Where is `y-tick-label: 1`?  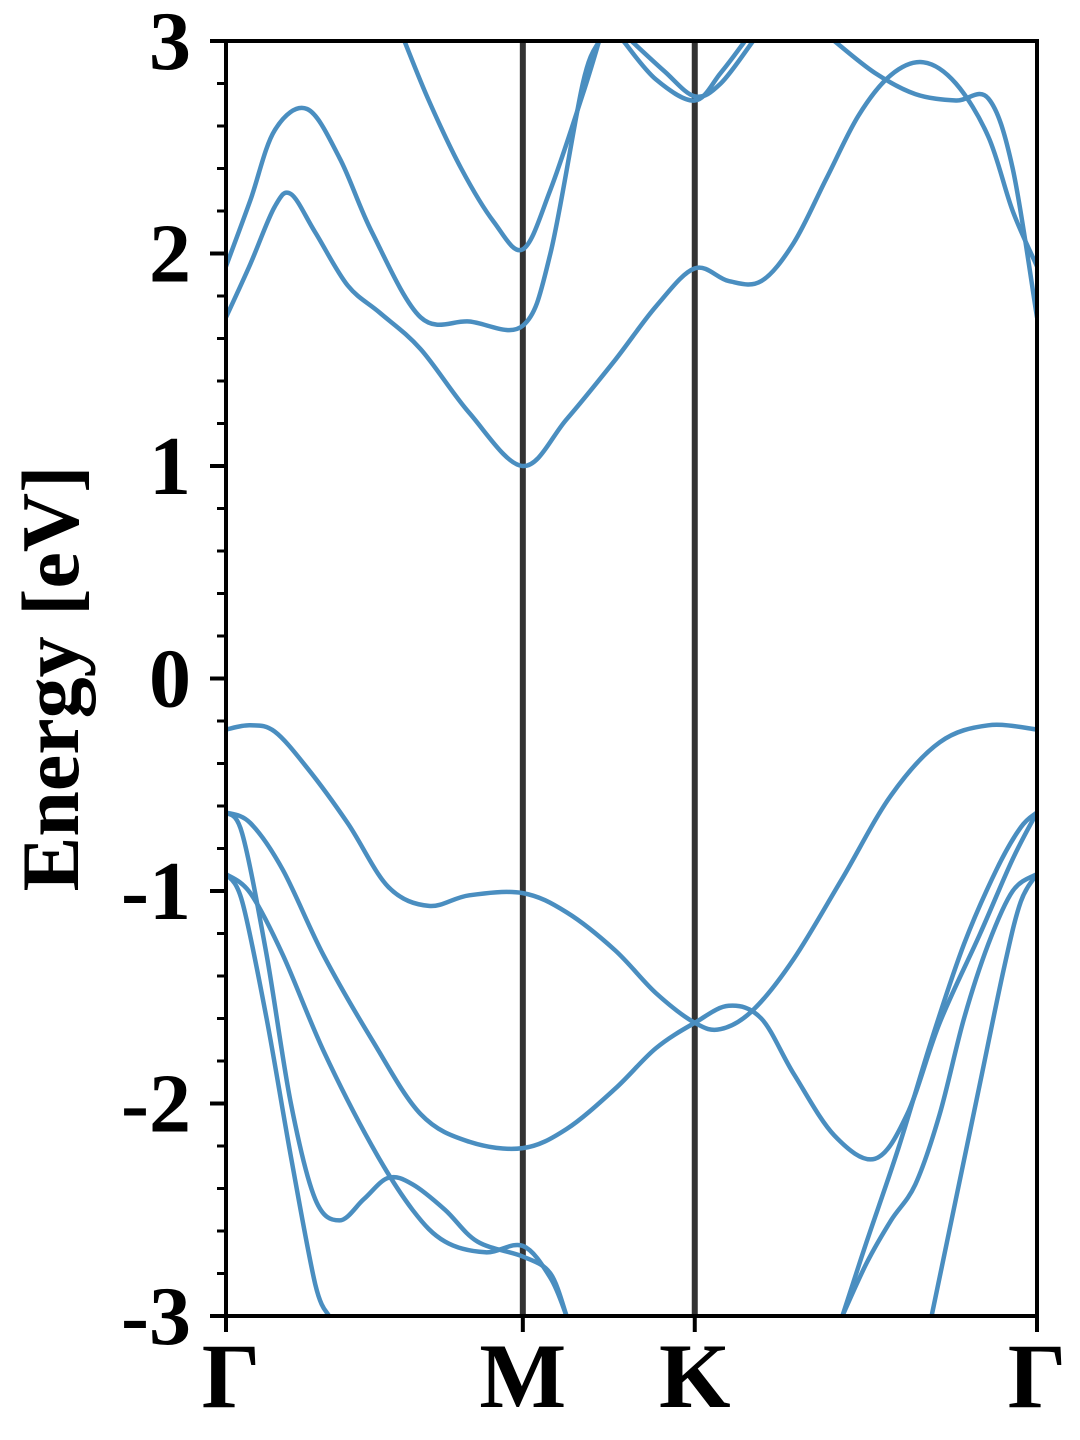
y-tick-label: 1 is located at coordinates (170, 466).